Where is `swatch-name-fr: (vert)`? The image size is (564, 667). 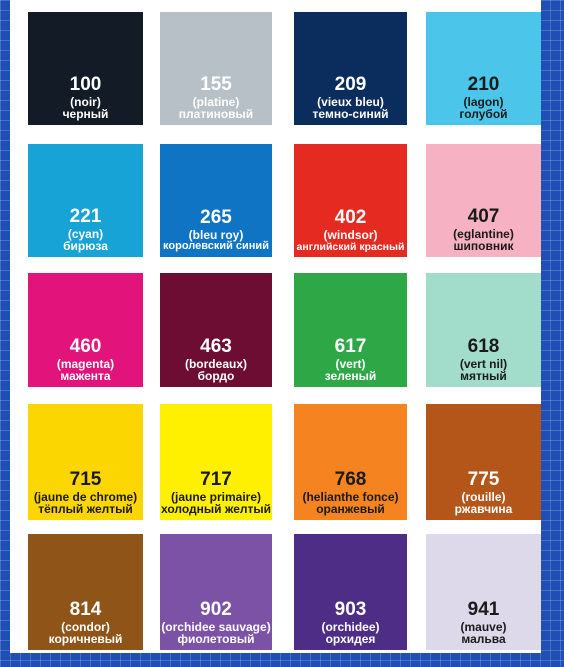 swatch-name-fr: (vert) is located at coordinates (350, 363).